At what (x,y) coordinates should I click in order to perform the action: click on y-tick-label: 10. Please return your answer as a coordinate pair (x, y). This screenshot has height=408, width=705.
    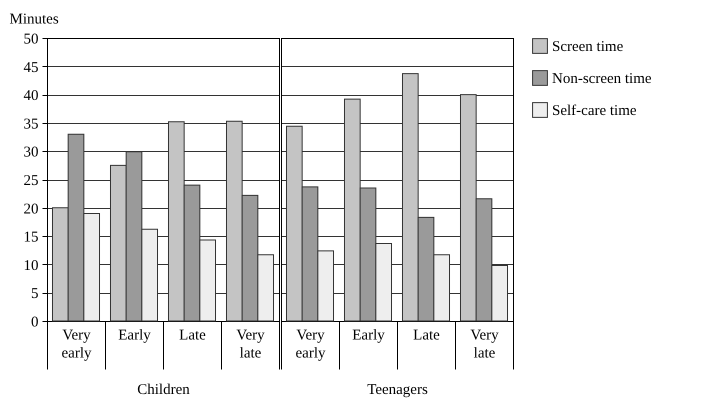
    Looking at the image, I should click on (31, 266).